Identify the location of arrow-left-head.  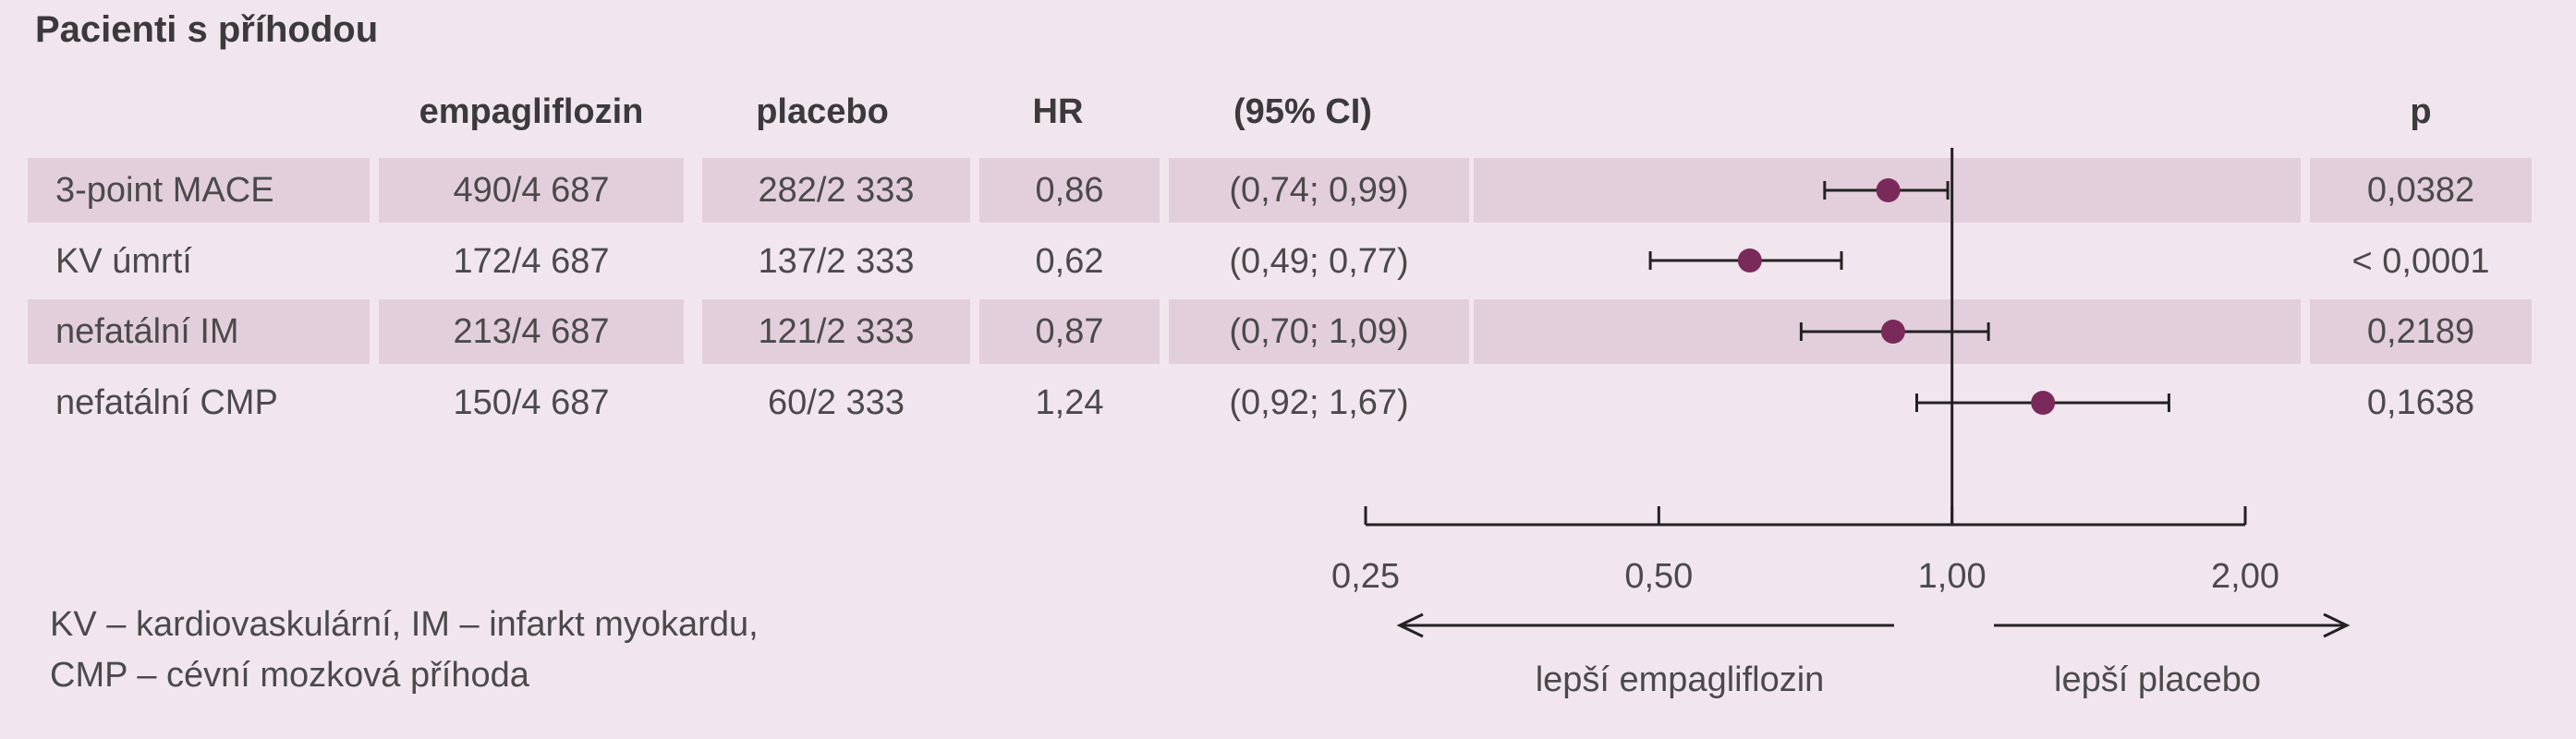
(1410, 625).